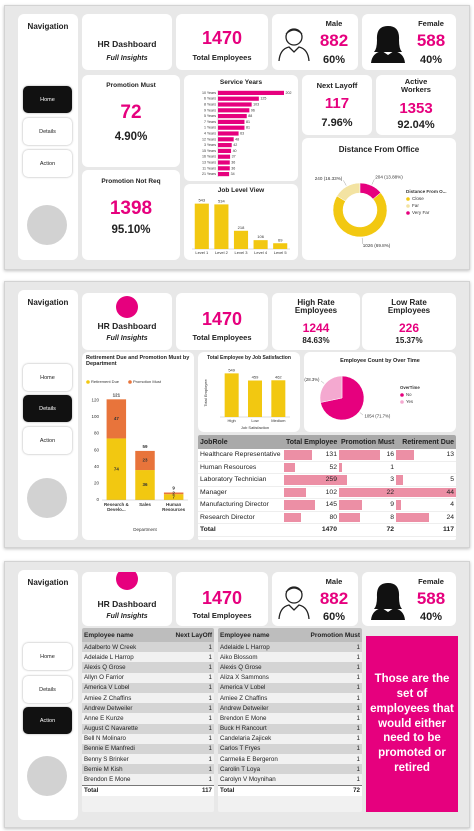 The width and height of the screenshot is (474, 831). I want to click on data-label: 81, so click(248, 128).